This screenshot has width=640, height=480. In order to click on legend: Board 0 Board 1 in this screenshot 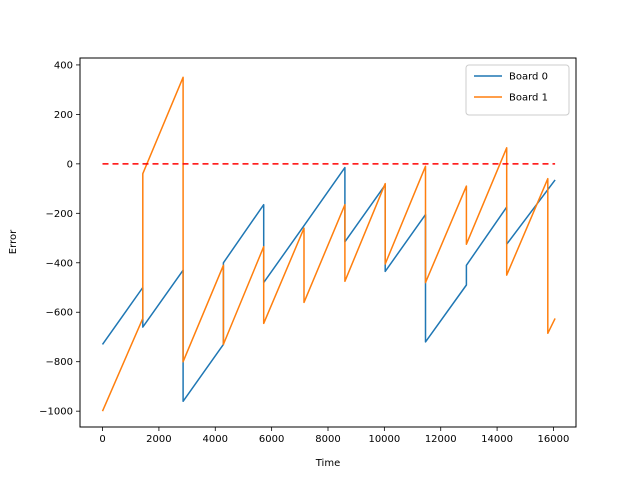, I will do `click(517, 90)`.